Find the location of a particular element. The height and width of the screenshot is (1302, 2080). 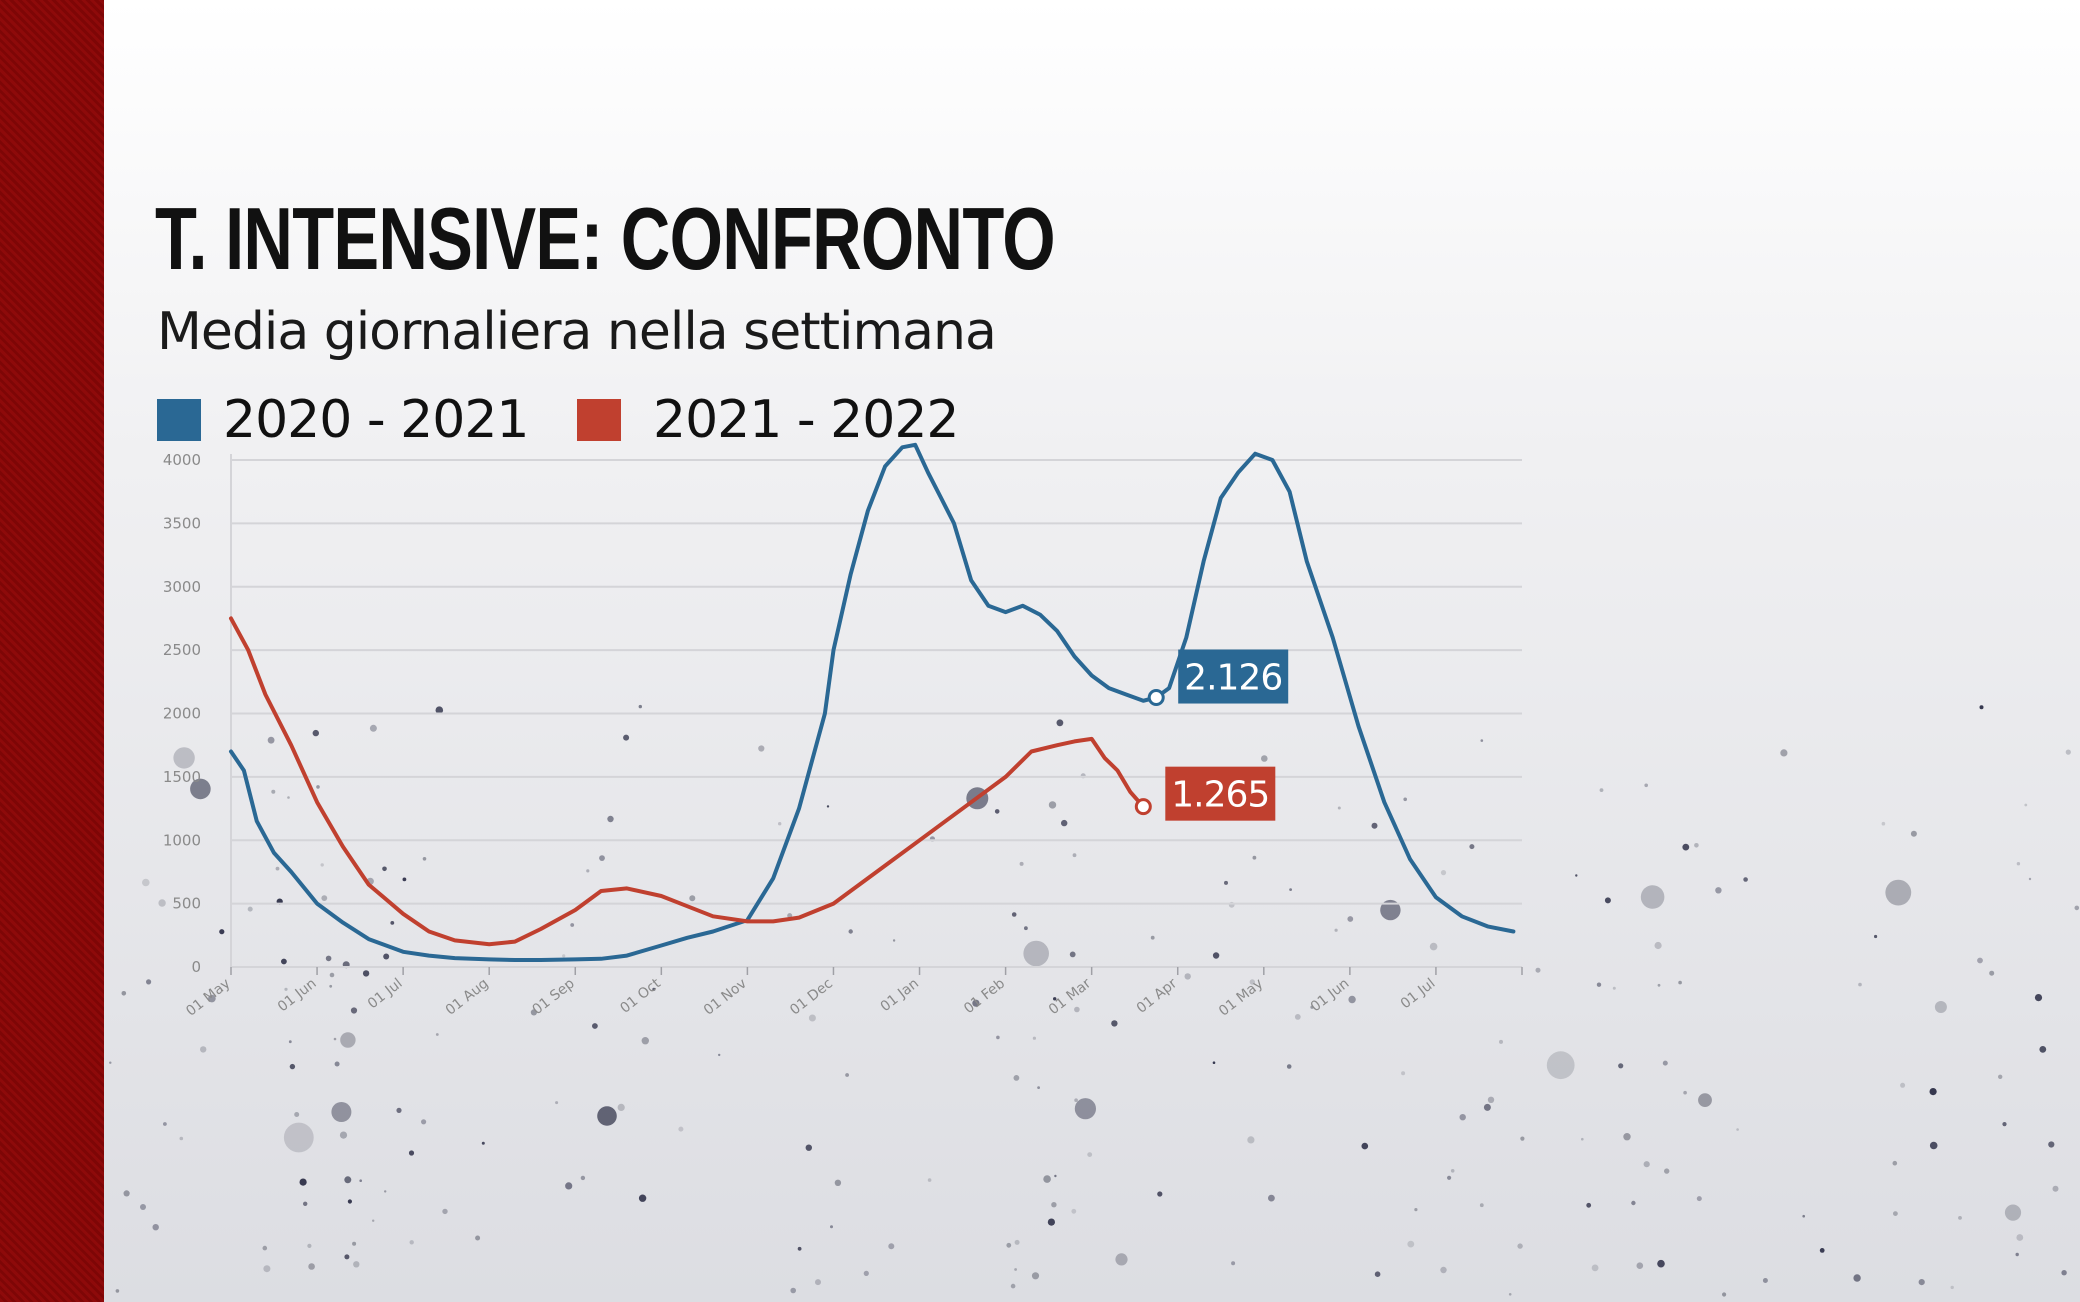

x-tick-label: 01 Apr is located at coordinates (1157, 995).